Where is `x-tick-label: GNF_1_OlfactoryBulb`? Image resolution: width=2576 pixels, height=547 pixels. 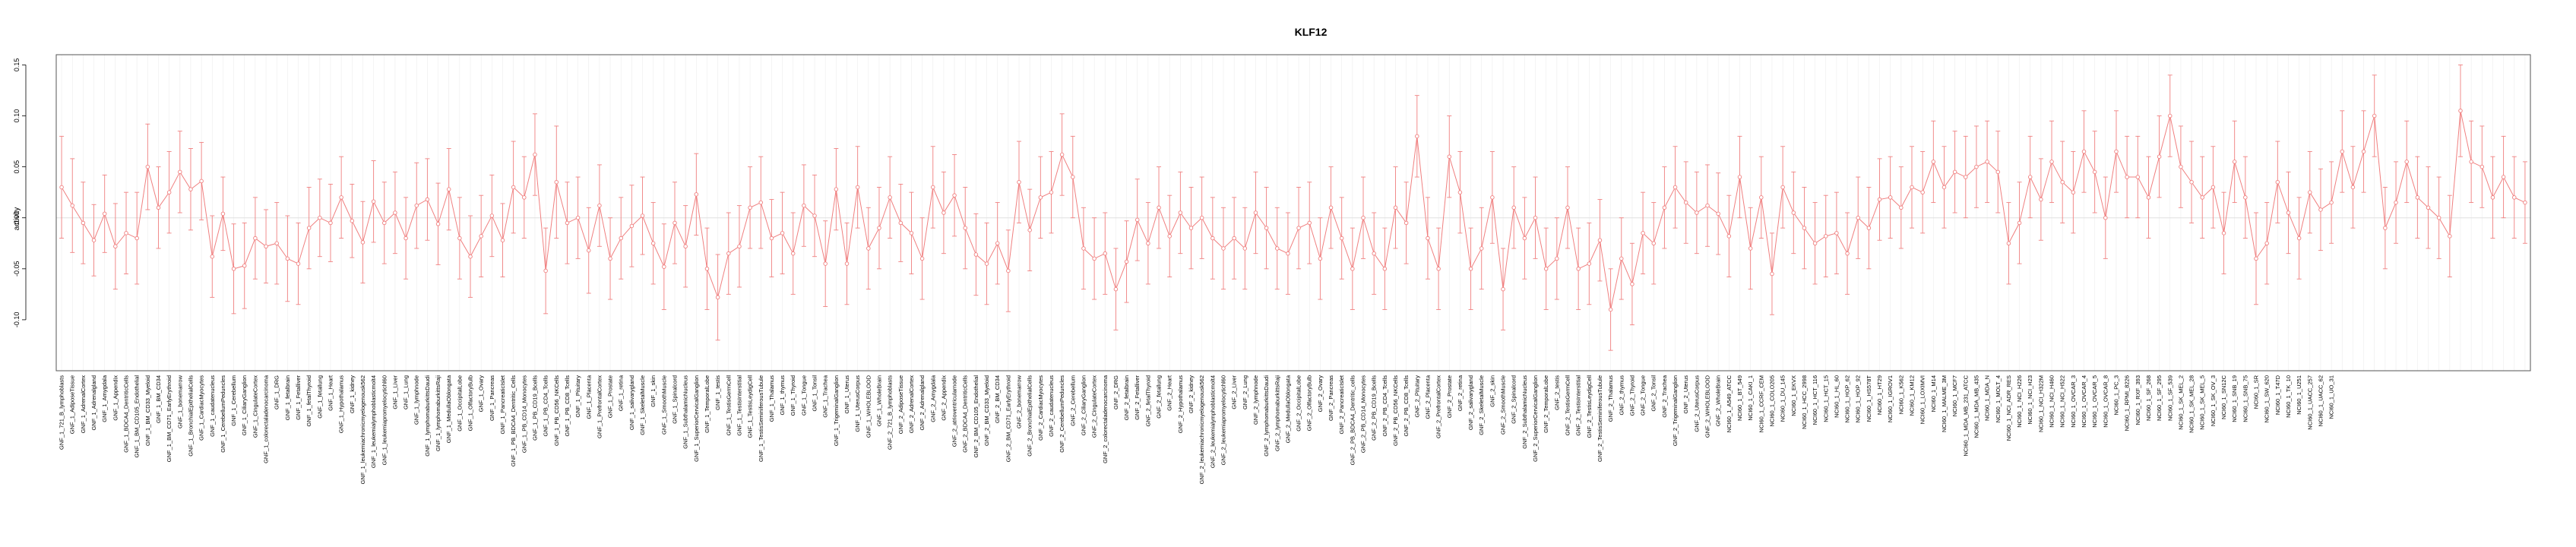
x-tick-label: GNF_1_OlfactoryBulb is located at coordinates (471, 403).